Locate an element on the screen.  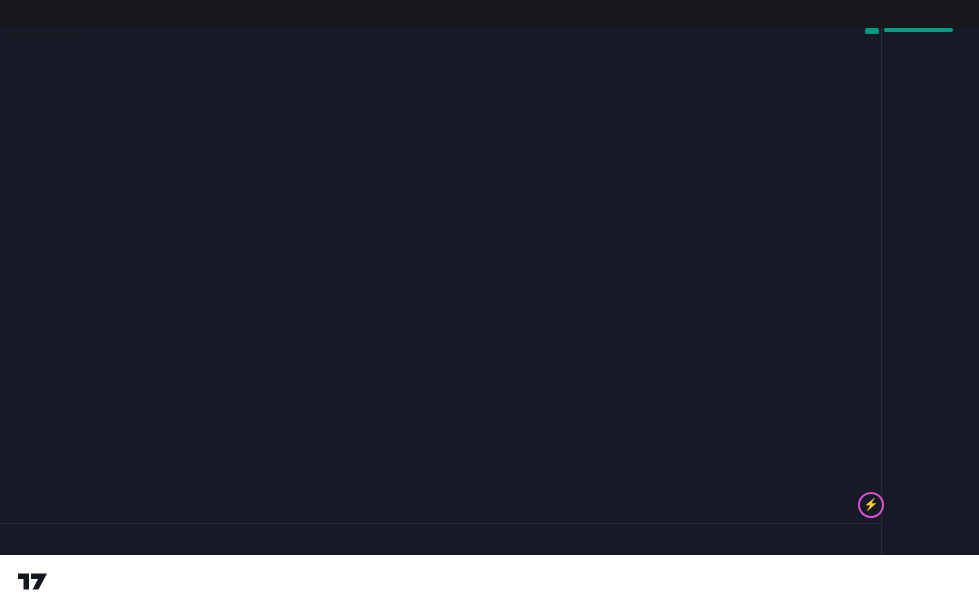
last-price-label is located at coordinates (918, 30).